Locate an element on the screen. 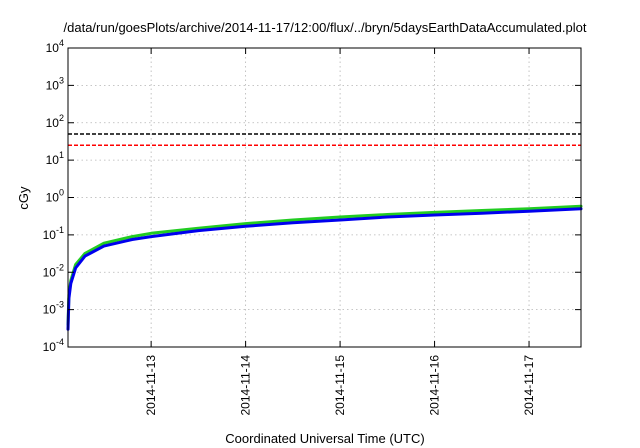  x-tick-label: 2014-11-13 is located at coordinates (151, 385).